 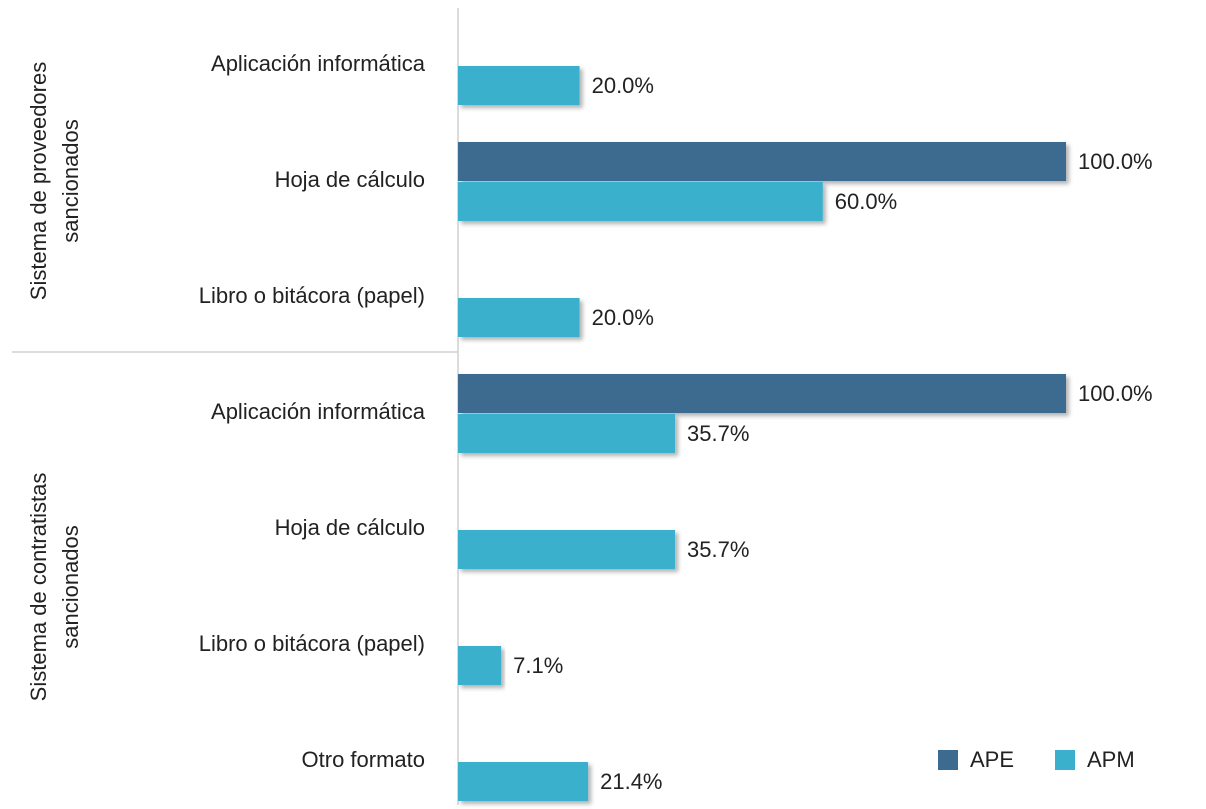 I want to click on value-label: 60.0%, so click(x=866, y=201).